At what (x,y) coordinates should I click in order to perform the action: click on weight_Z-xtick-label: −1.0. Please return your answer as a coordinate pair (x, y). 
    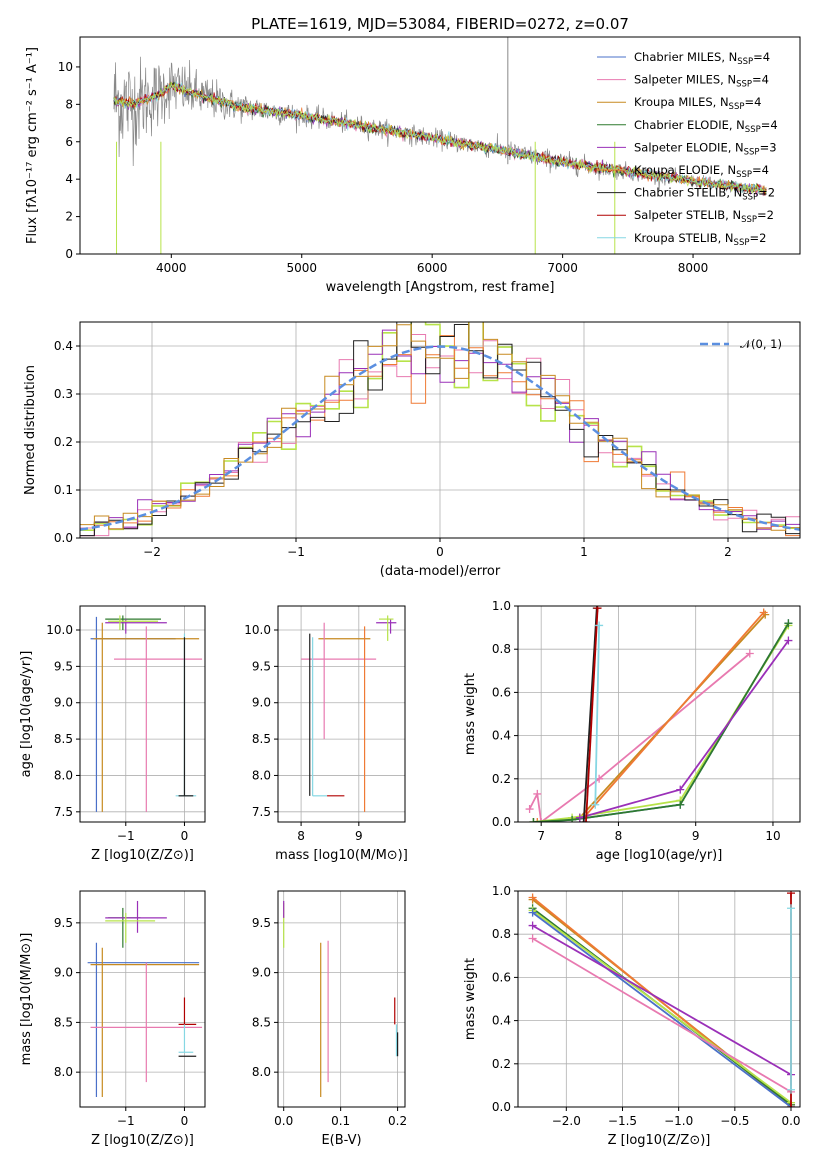
    Looking at the image, I should click on (678, 1121).